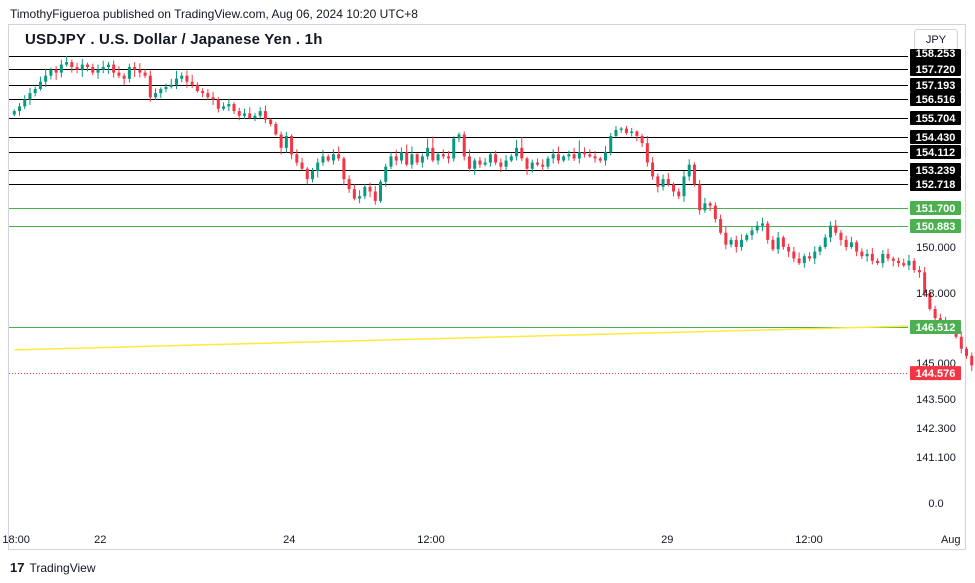 Image resolution: width=975 pixels, height=583 pixels. Describe the element at coordinates (936, 40) in the screenshot. I see `currency-button: JPY` at that location.